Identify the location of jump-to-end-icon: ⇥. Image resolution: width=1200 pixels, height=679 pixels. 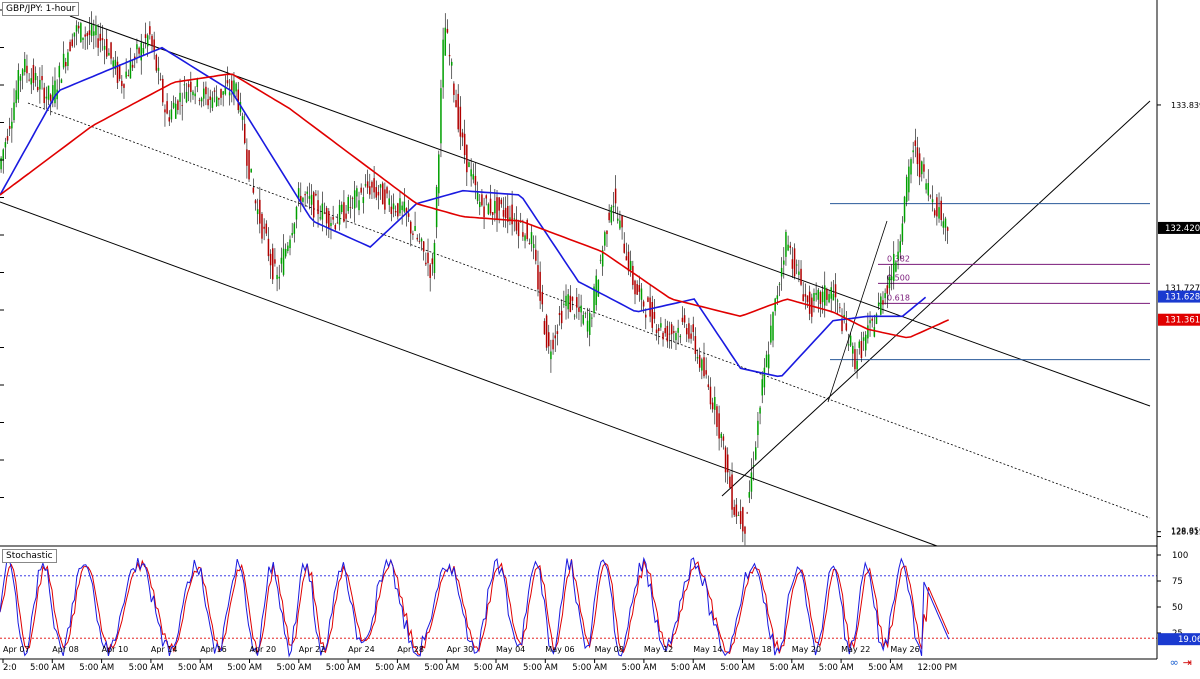
(1187, 662).